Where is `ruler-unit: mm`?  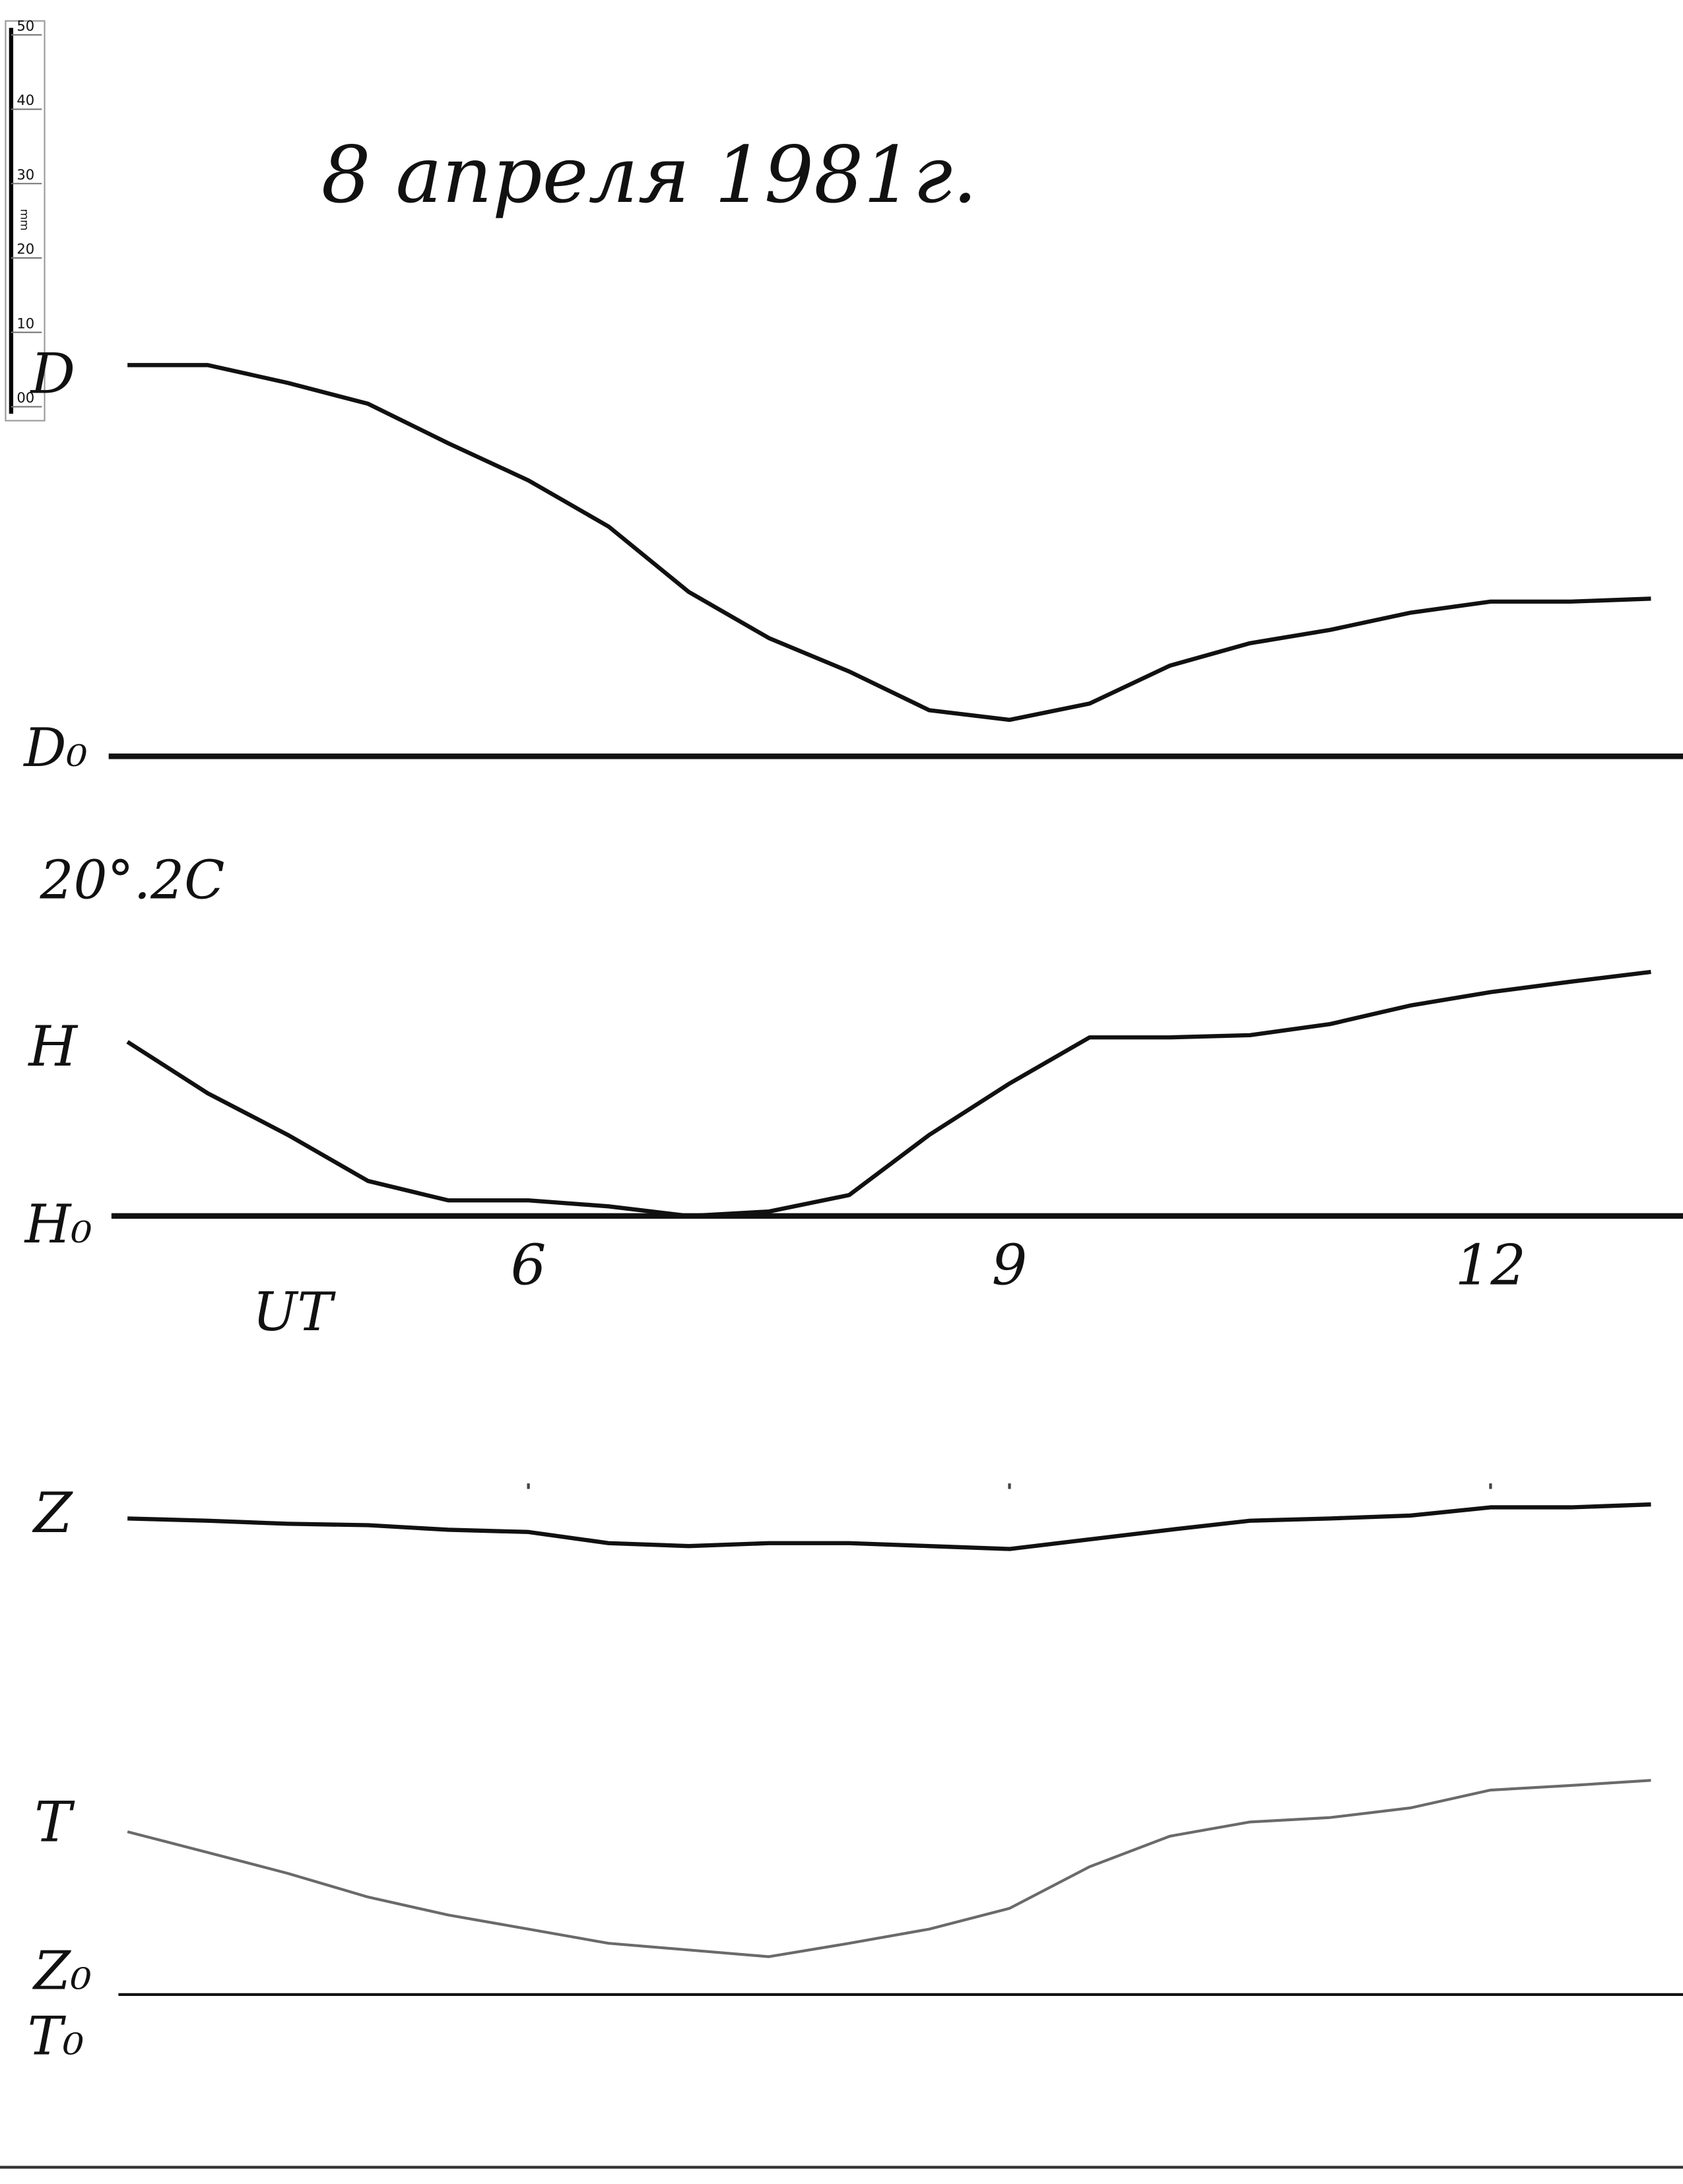
ruler-unit: mm is located at coordinates (25, 220).